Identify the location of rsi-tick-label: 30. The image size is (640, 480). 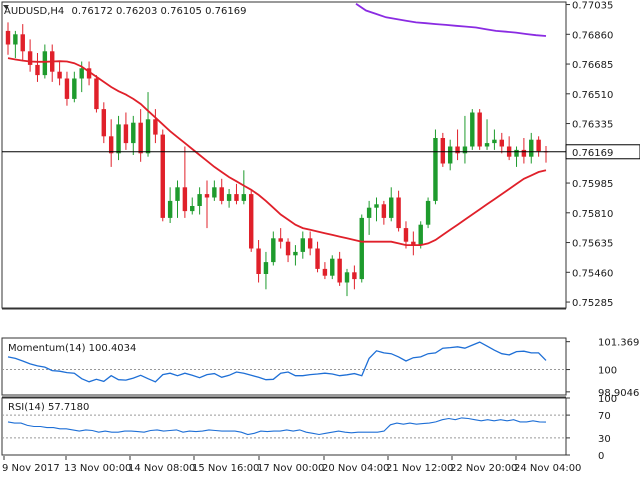
(604, 439).